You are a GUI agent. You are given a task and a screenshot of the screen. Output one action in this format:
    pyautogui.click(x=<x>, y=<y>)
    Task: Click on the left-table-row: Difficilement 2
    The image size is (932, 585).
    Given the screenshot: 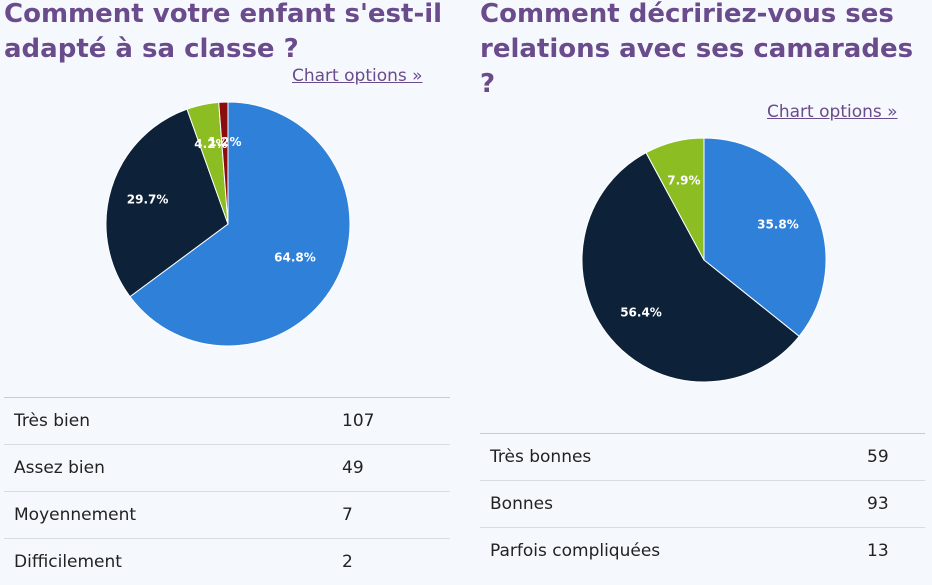 What is the action you would take?
    pyautogui.click(x=227, y=561)
    